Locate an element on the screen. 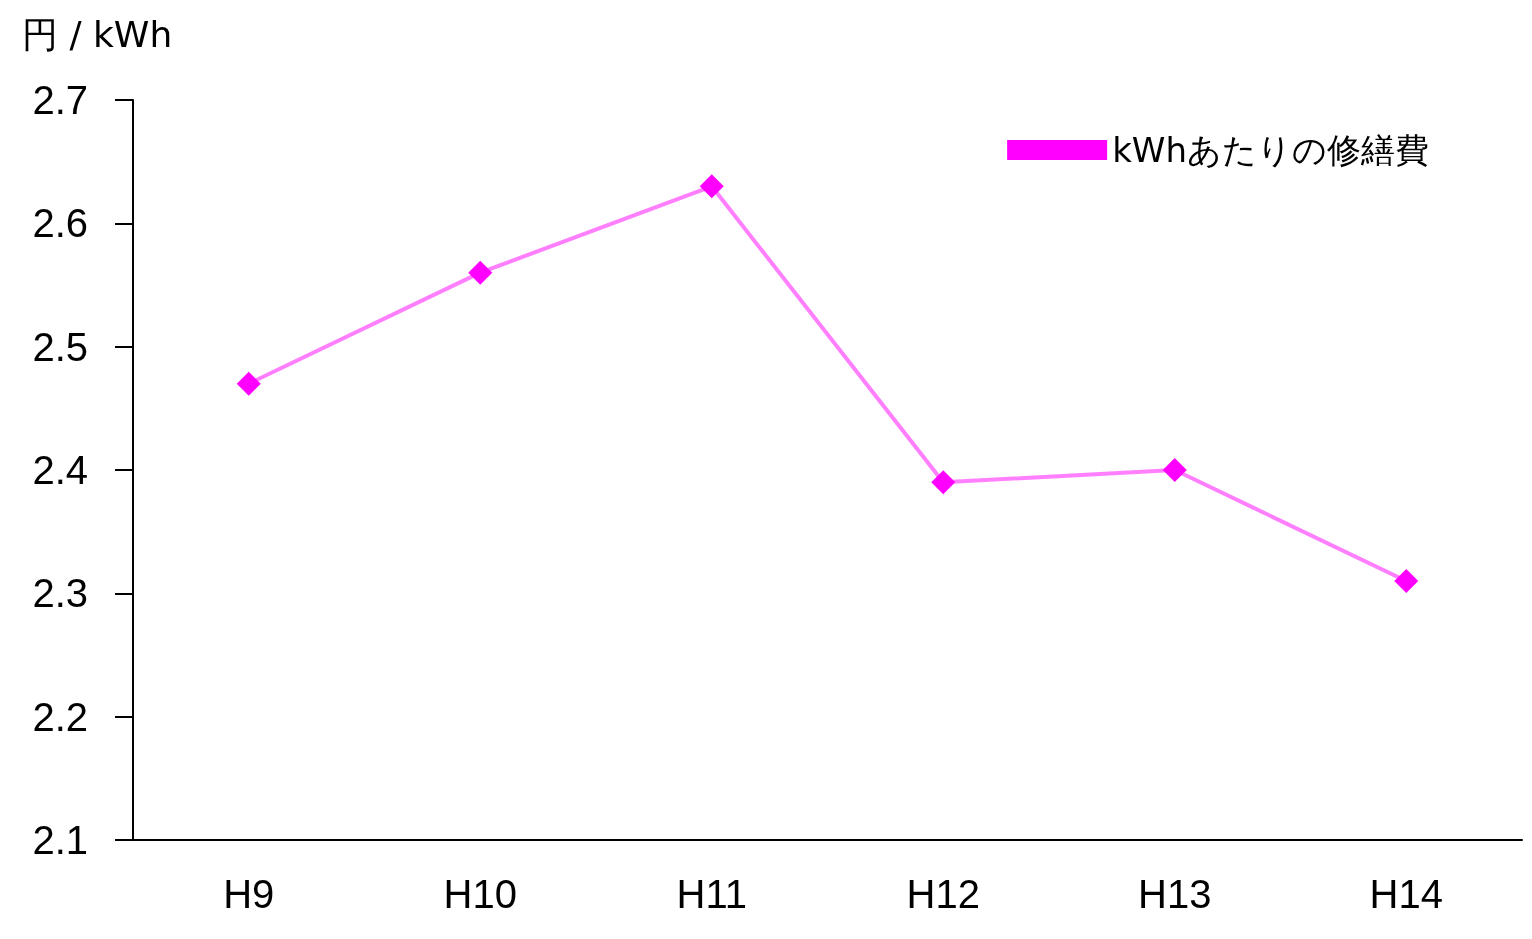 The width and height of the screenshot is (1532, 939). y-tick-label: 2.3 is located at coordinates (60, 593).